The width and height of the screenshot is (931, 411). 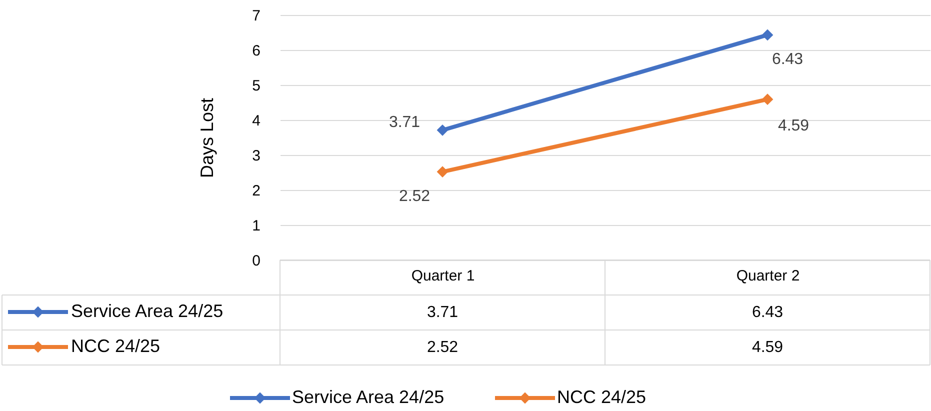 I want to click on legend-label: Service Area 24/25, so click(x=368, y=397).